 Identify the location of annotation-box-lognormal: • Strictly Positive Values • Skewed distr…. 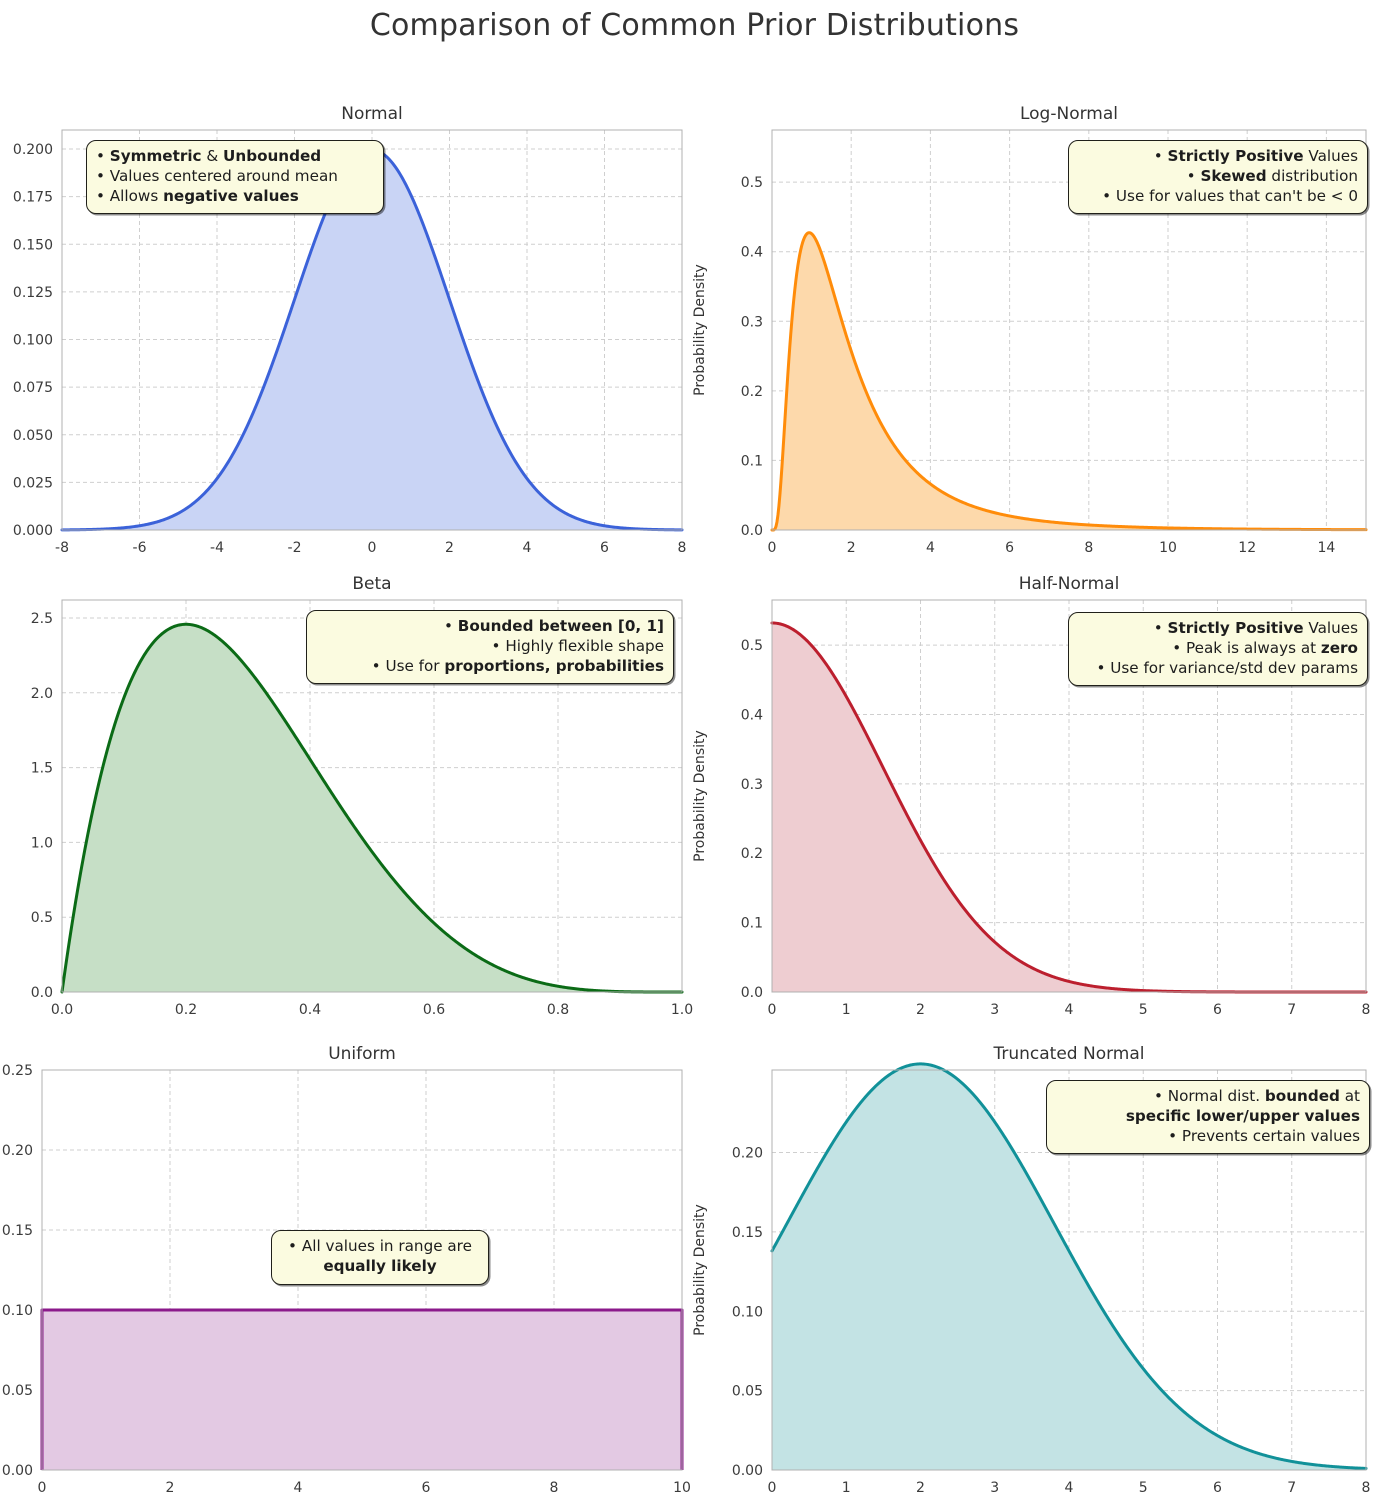
(1218, 177).